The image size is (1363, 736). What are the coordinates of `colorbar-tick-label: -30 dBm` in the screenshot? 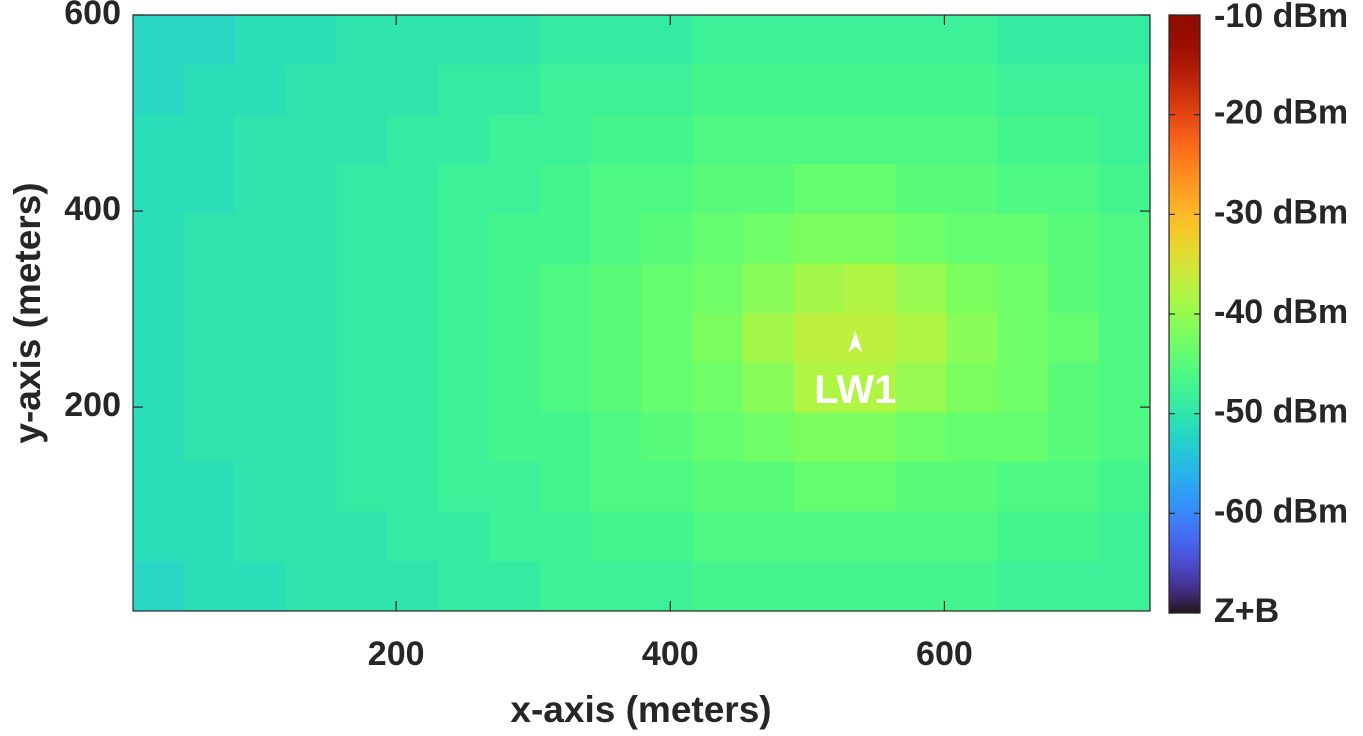 It's located at (1281, 212).